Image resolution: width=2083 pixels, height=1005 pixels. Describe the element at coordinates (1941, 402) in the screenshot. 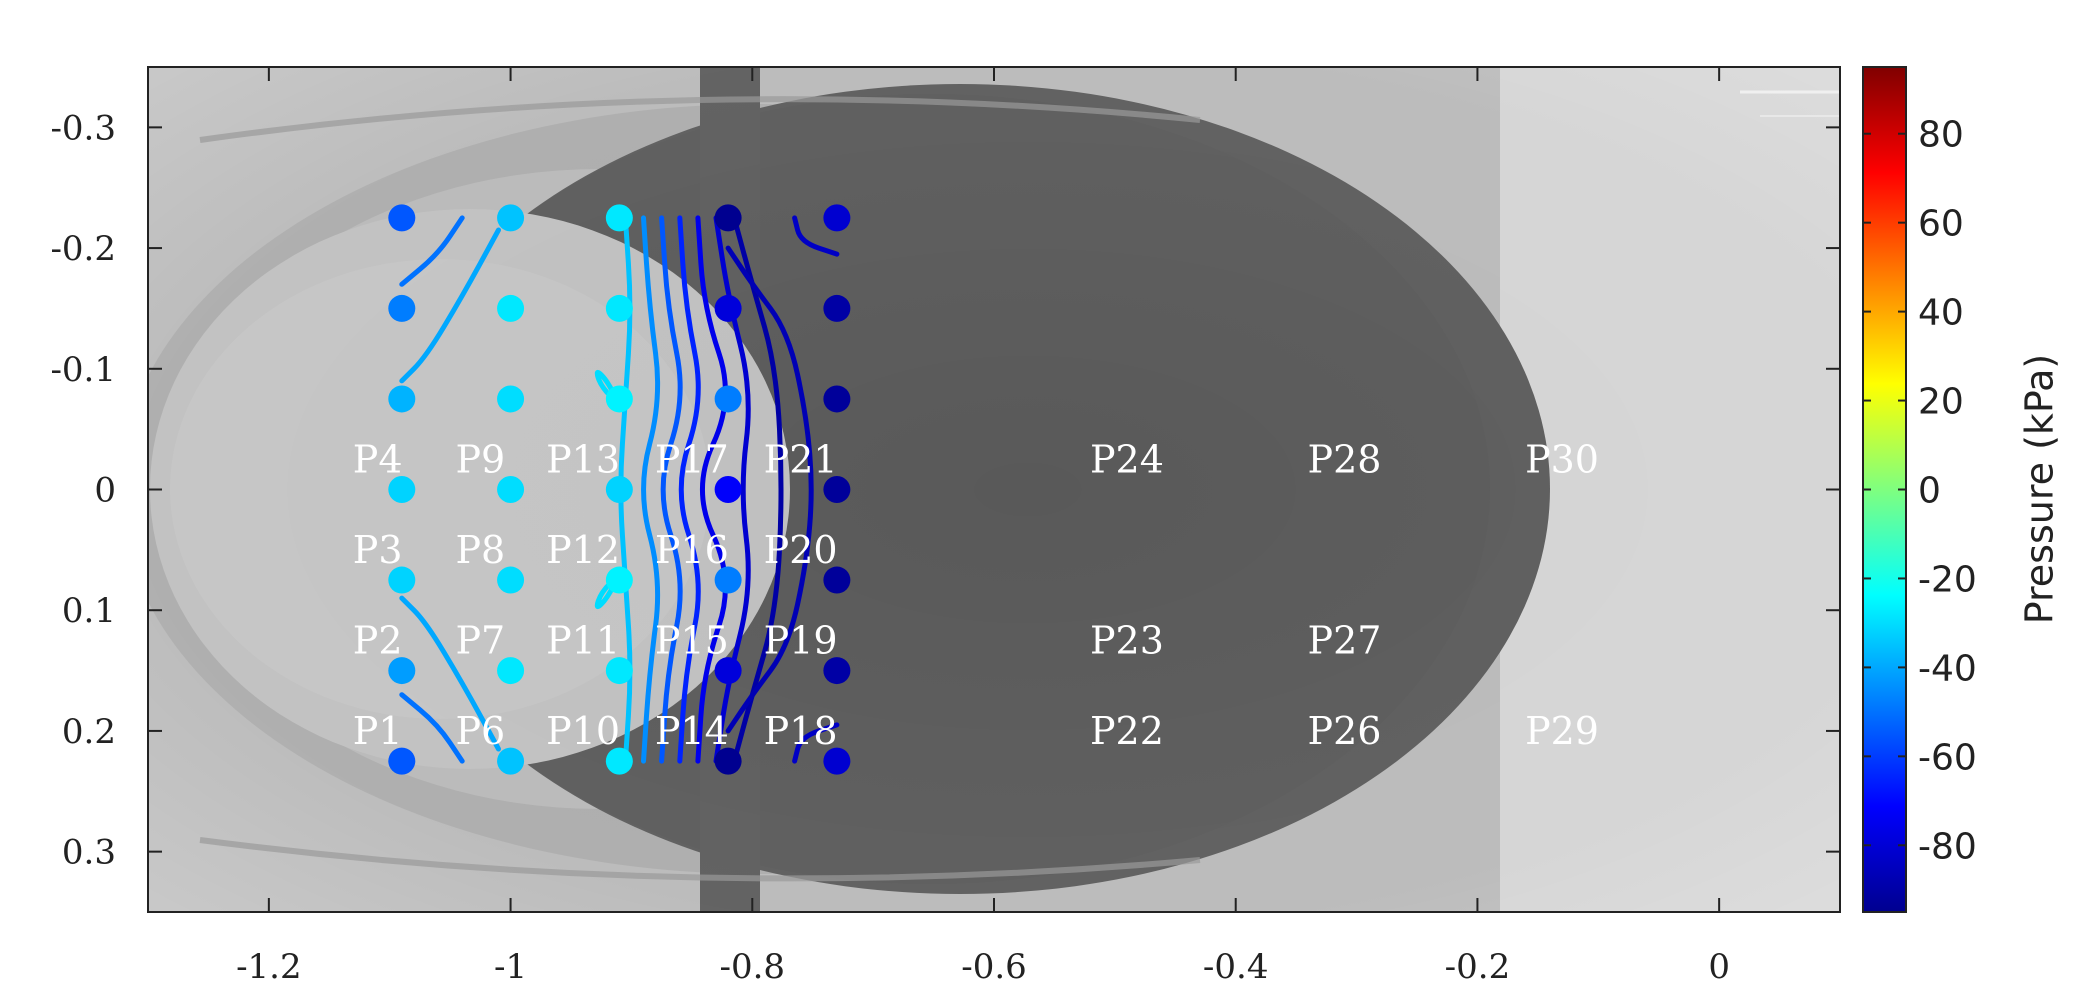

I see `colorbar-tick-label: 20` at that location.